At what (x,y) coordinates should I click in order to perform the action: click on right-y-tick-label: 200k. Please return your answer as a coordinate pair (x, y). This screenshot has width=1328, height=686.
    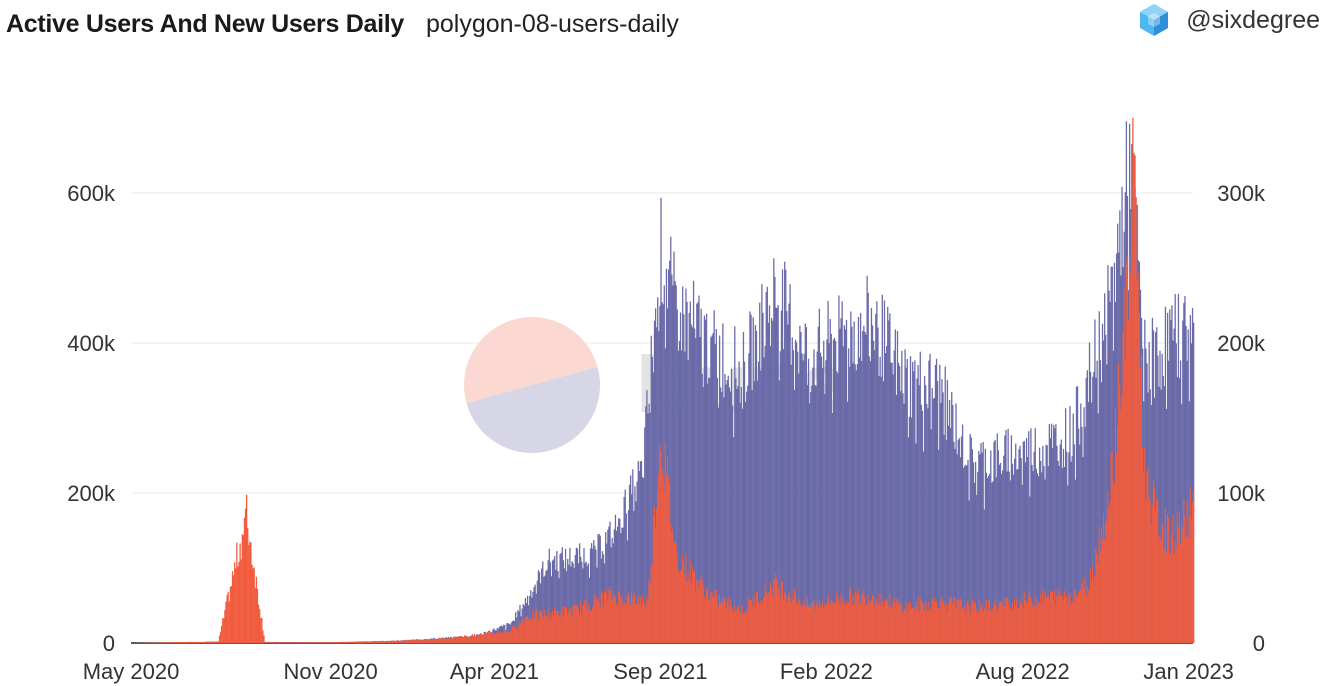
    Looking at the image, I should click on (1241, 343).